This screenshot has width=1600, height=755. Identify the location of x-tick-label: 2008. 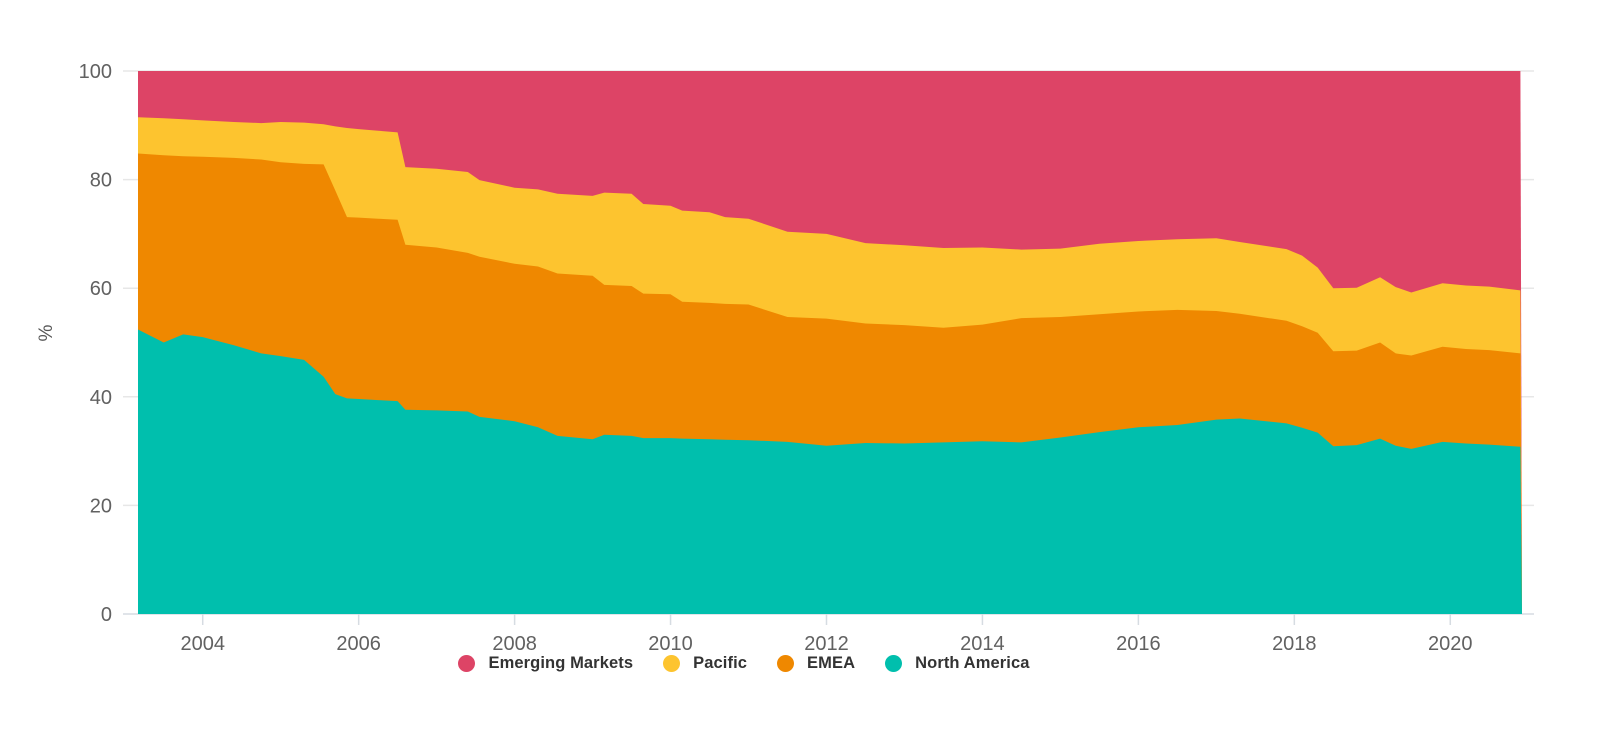
(514, 644).